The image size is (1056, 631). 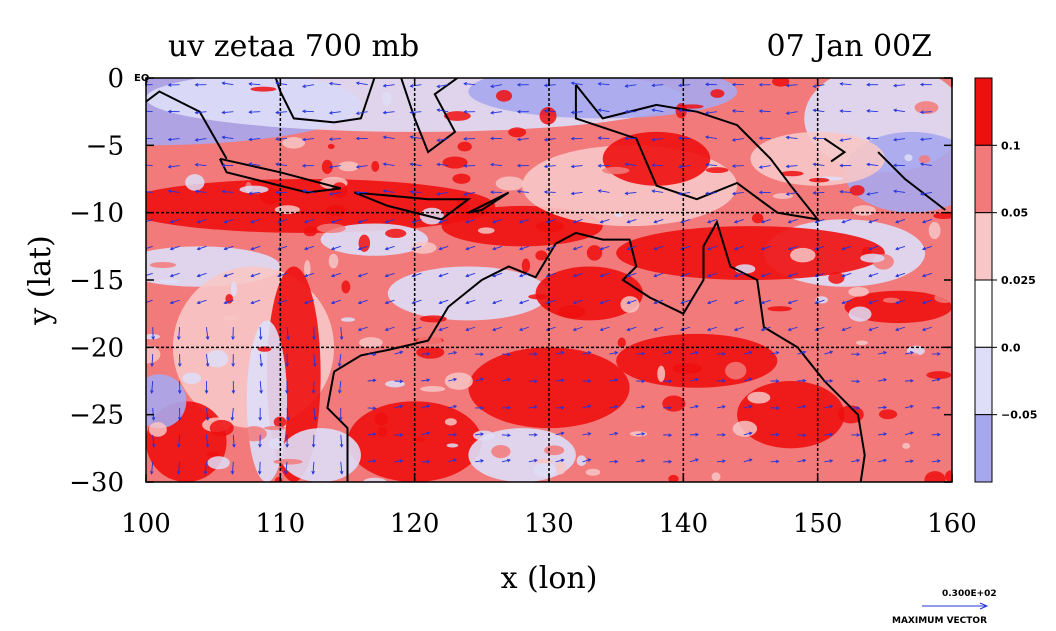 What do you see at coordinates (549, 578) in the screenshot?
I see `x-axis-label: x (lon)` at bounding box center [549, 578].